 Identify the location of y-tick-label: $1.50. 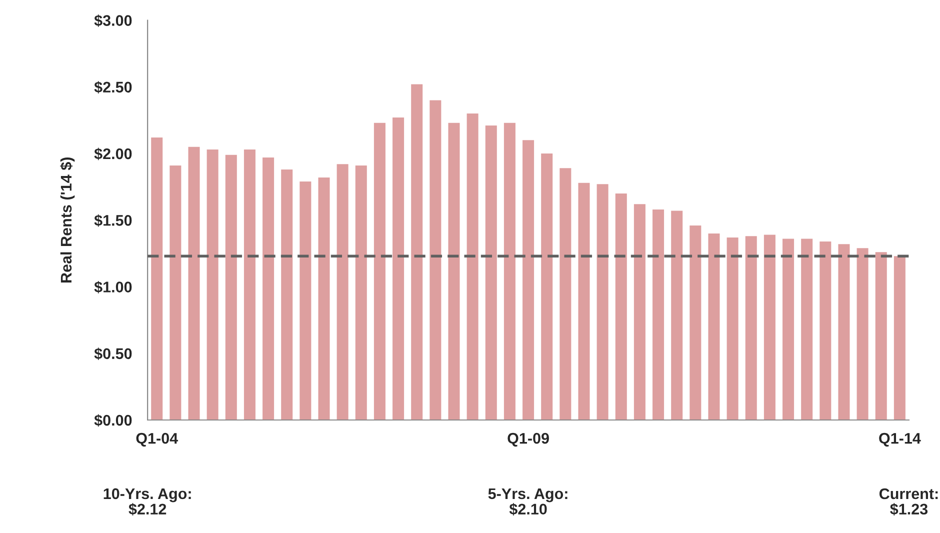
(113, 220).